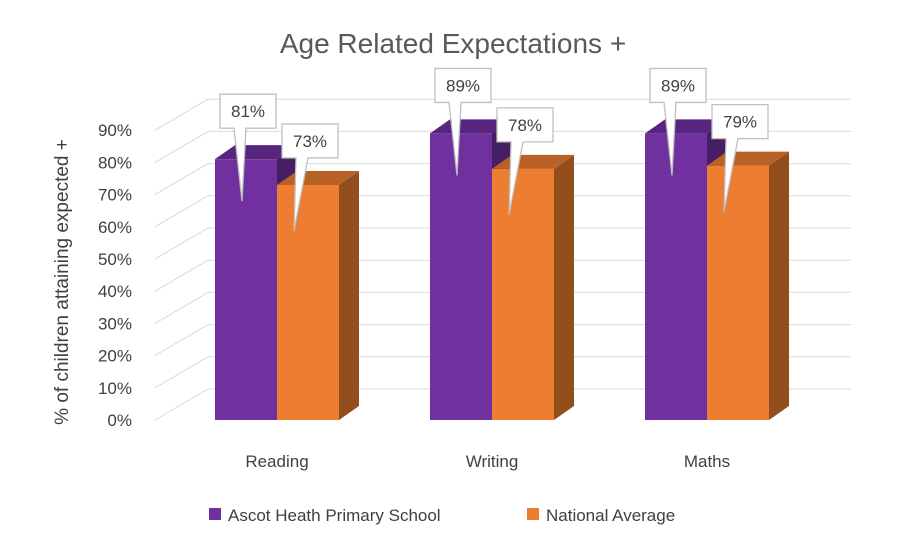 The height and width of the screenshot is (549, 900). Describe the element at coordinates (115, 130) in the screenshot. I see `y-tick-label: 90%` at that location.